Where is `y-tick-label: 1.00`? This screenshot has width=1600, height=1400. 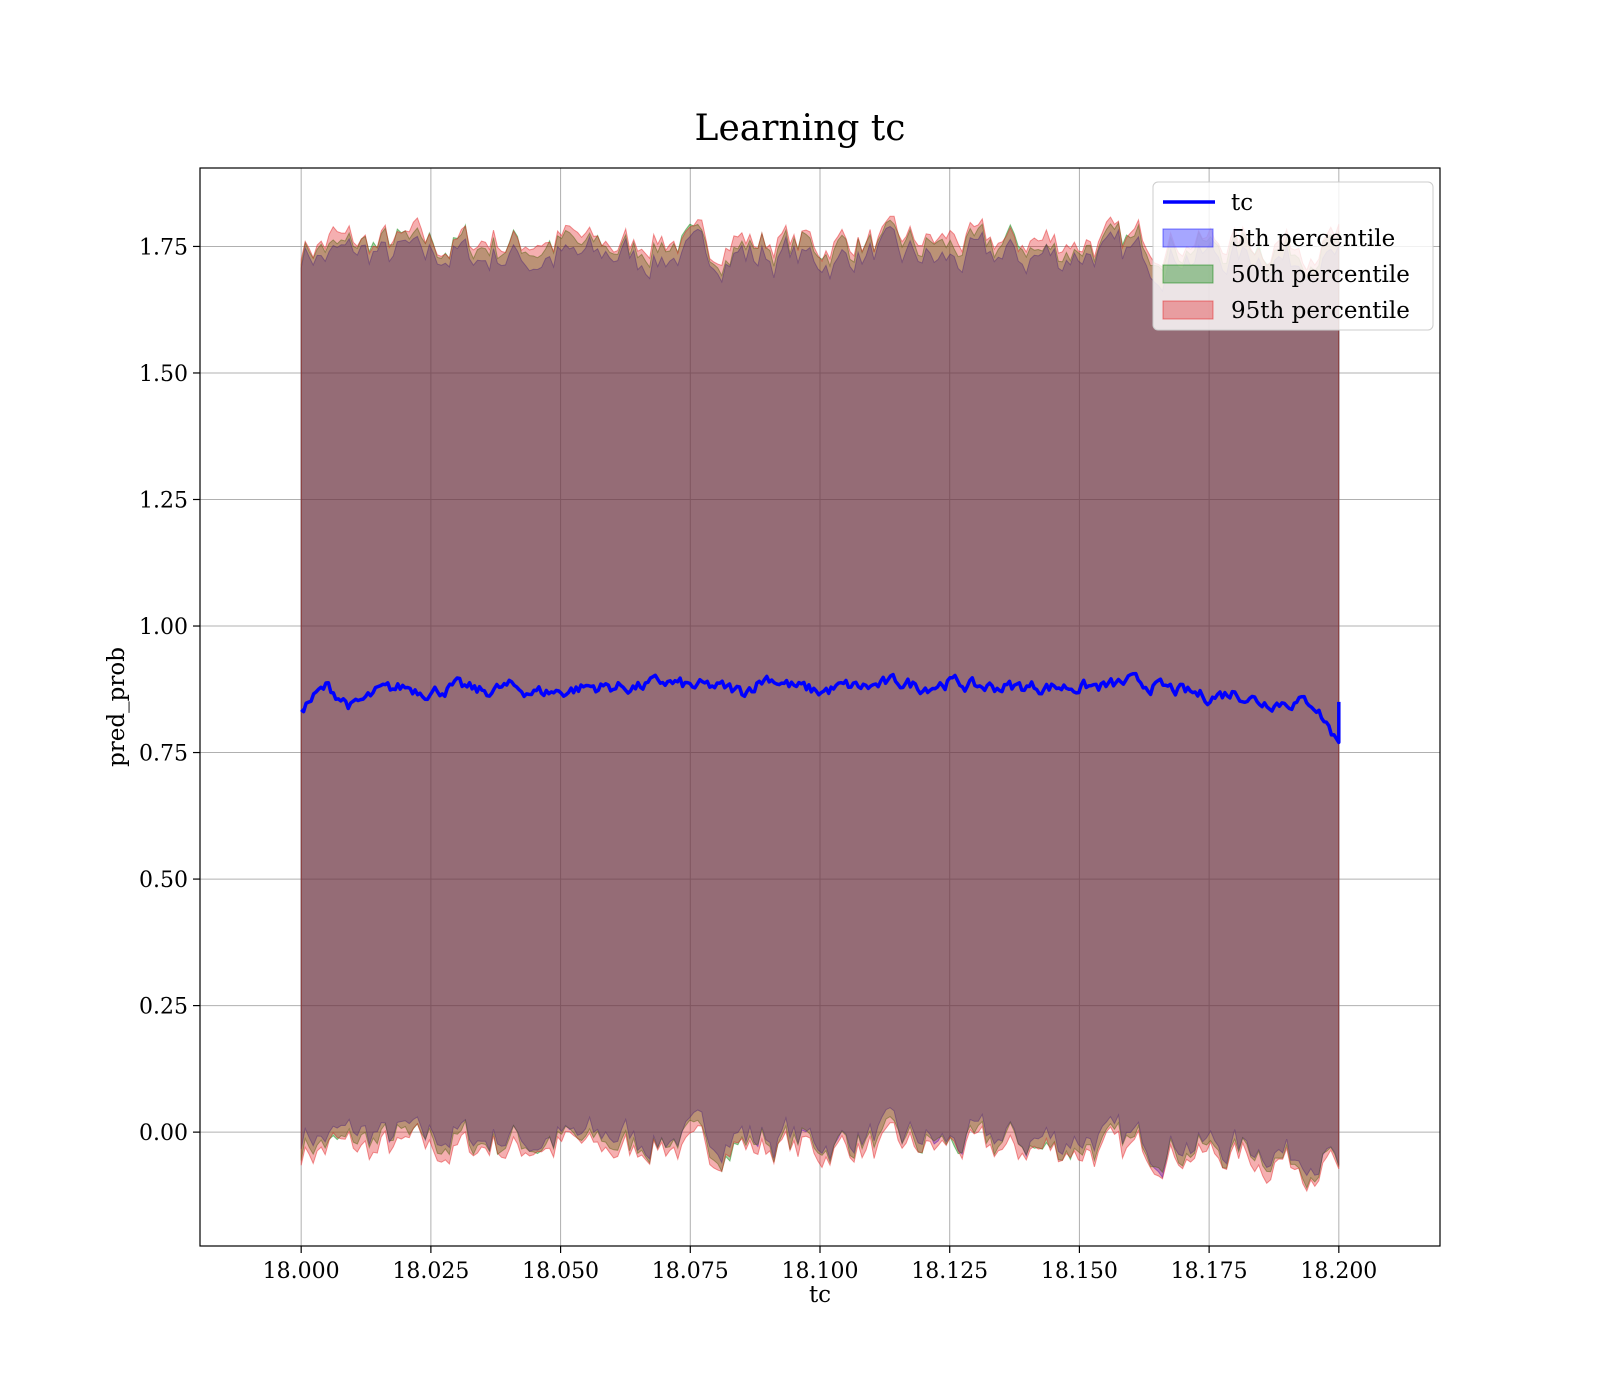 y-tick-label: 1.00 is located at coordinates (163, 627).